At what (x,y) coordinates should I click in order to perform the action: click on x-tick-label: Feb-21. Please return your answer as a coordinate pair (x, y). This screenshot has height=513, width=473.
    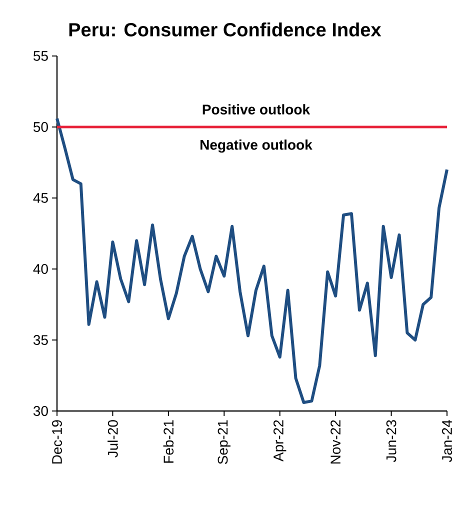
    Looking at the image, I should click on (168, 441).